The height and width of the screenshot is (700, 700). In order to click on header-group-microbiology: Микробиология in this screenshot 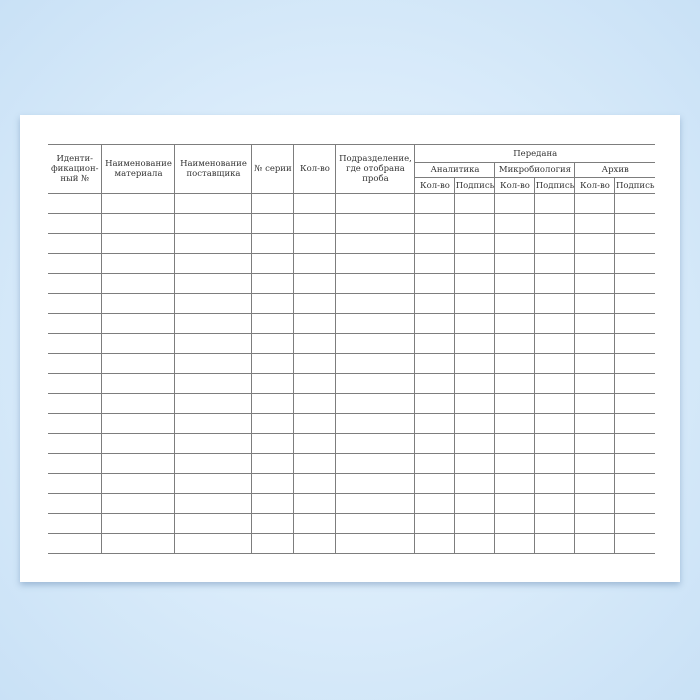, I will do `click(535, 170)`.